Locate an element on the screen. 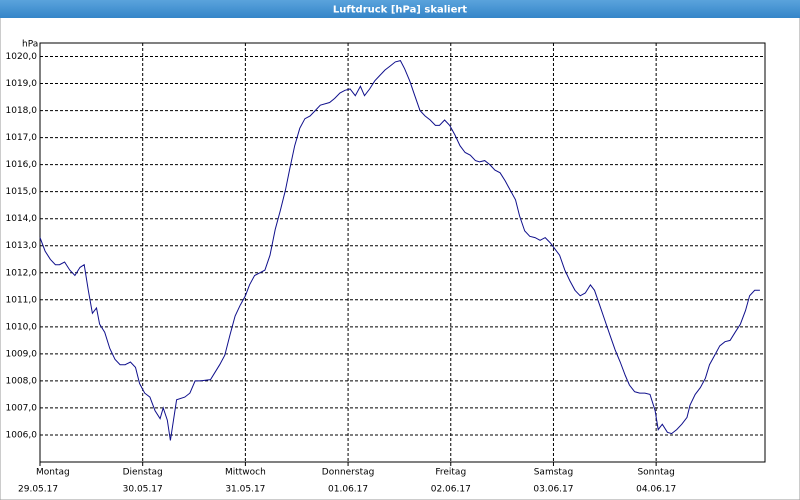  y-tick-label: 1019,0 is located at coordinates (22, 84).